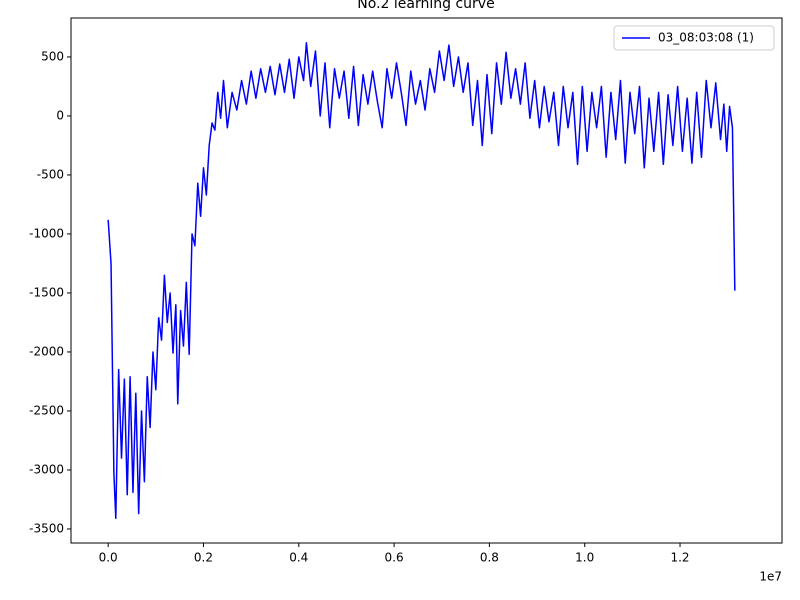  I want to click on x-tick-label: 0.8, so click(489, 558).